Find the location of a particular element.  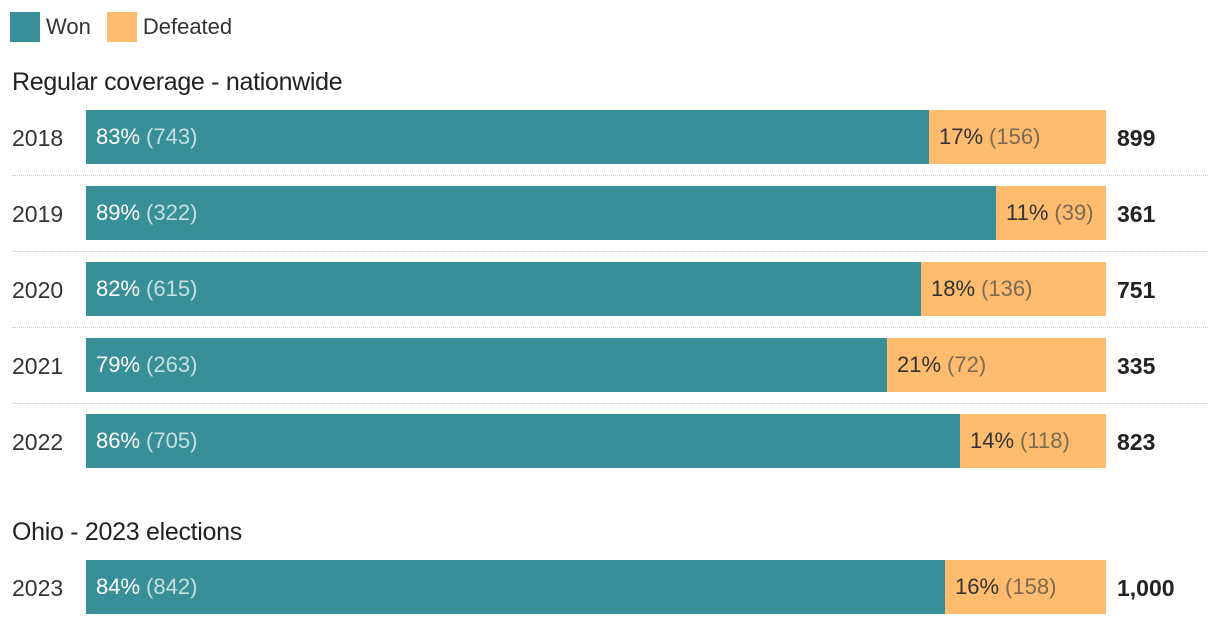

row-total: 751 is located at coordinates (1136, 290).